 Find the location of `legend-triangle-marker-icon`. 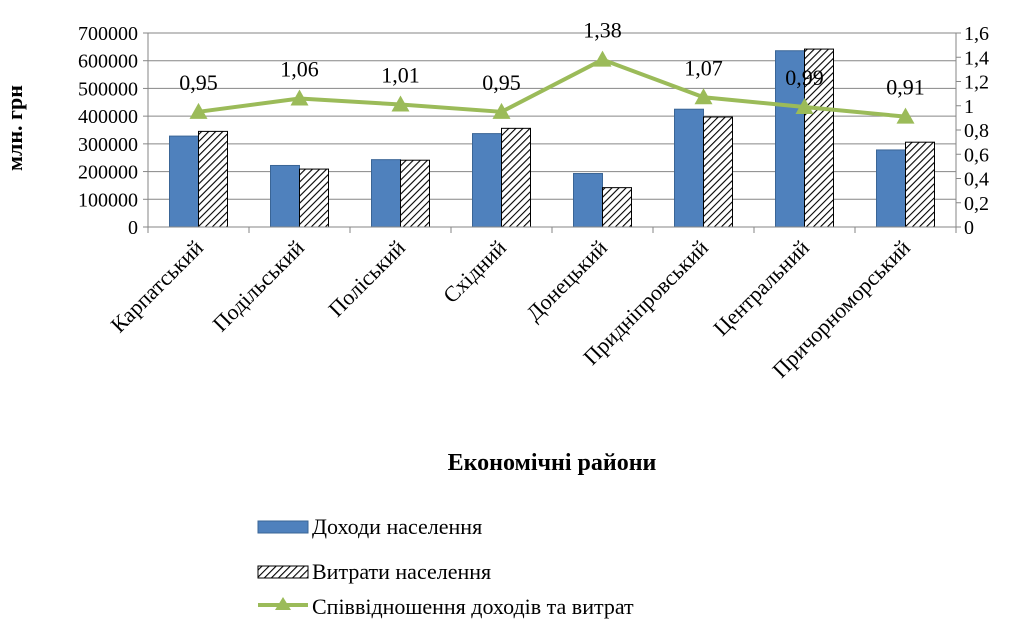

legend-triangle-marker-icon is located at coordinates (283, 603).